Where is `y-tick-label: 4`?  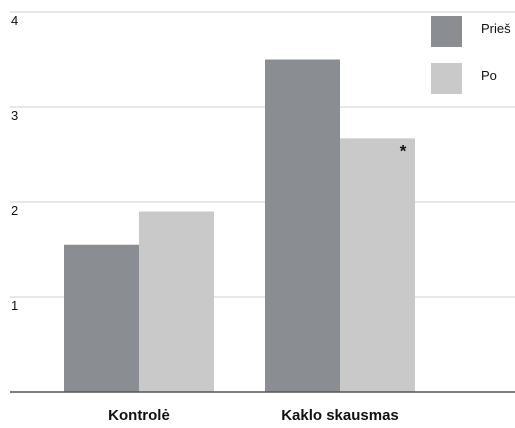 y-tick-label: 4 is located at coordinates (14, 20).